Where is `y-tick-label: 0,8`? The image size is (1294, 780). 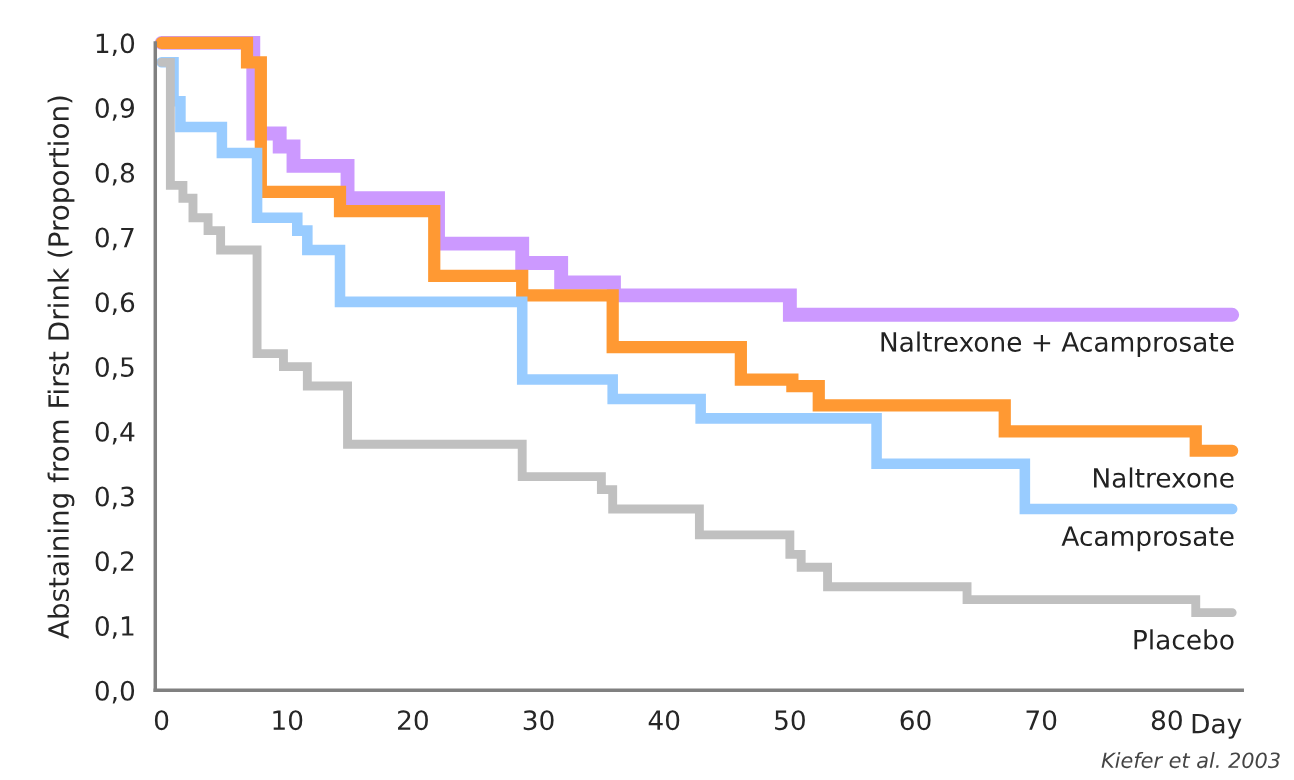 y-tick-label: 0,8 is located at coordinates (115, 174).